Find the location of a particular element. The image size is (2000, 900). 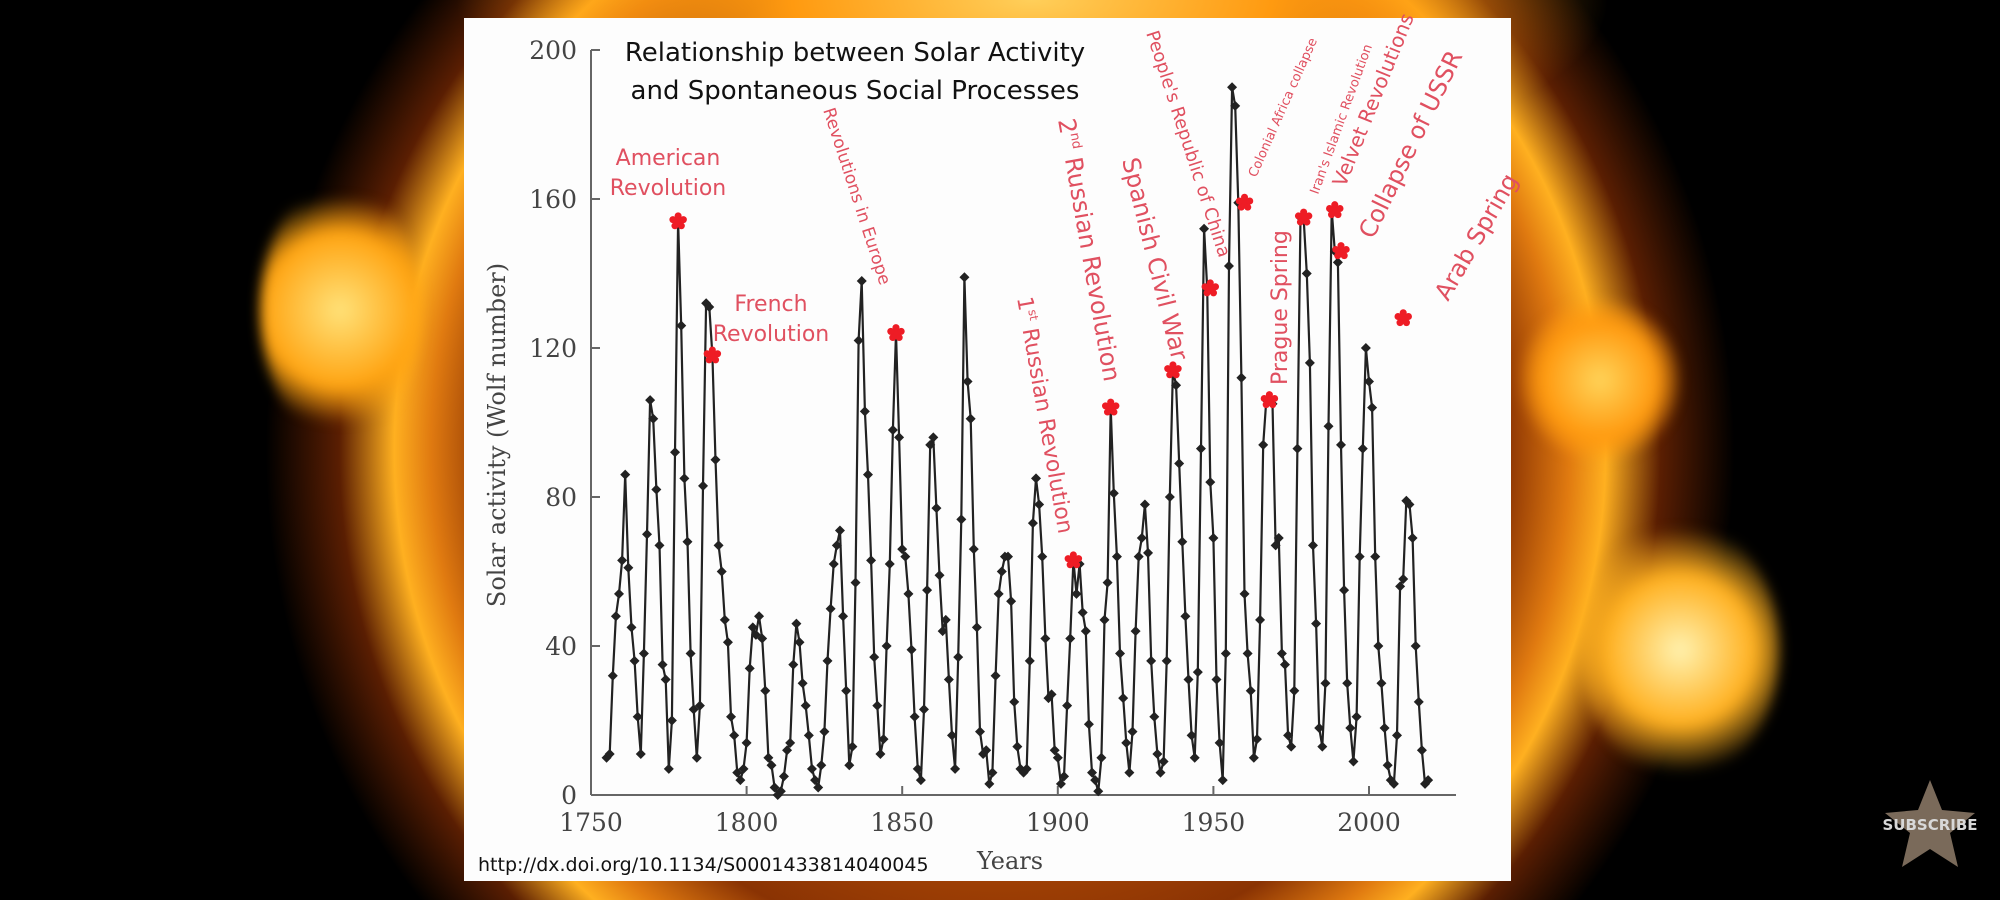

y-tick-label: 120 is located at coordinates (553, 348).